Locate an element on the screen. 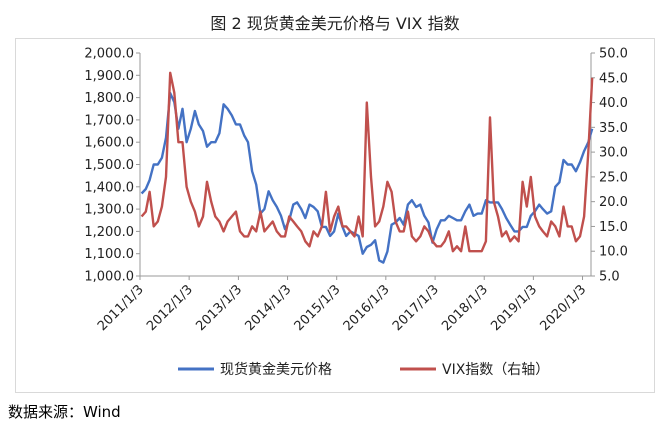  left-axis-tick-label: 1,500.0 is located at coordinates (109, 165).